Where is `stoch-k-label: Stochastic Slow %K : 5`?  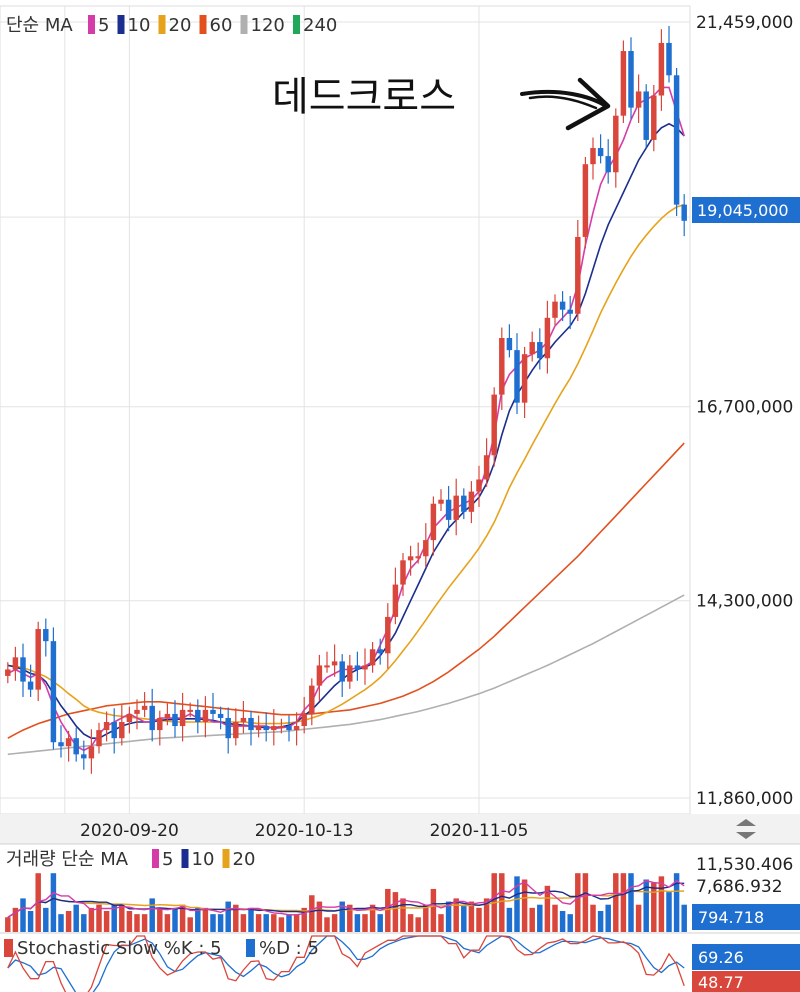 stoch-k-label: Stochastic Slow %K : 5 is located at coordinates (119, 948).